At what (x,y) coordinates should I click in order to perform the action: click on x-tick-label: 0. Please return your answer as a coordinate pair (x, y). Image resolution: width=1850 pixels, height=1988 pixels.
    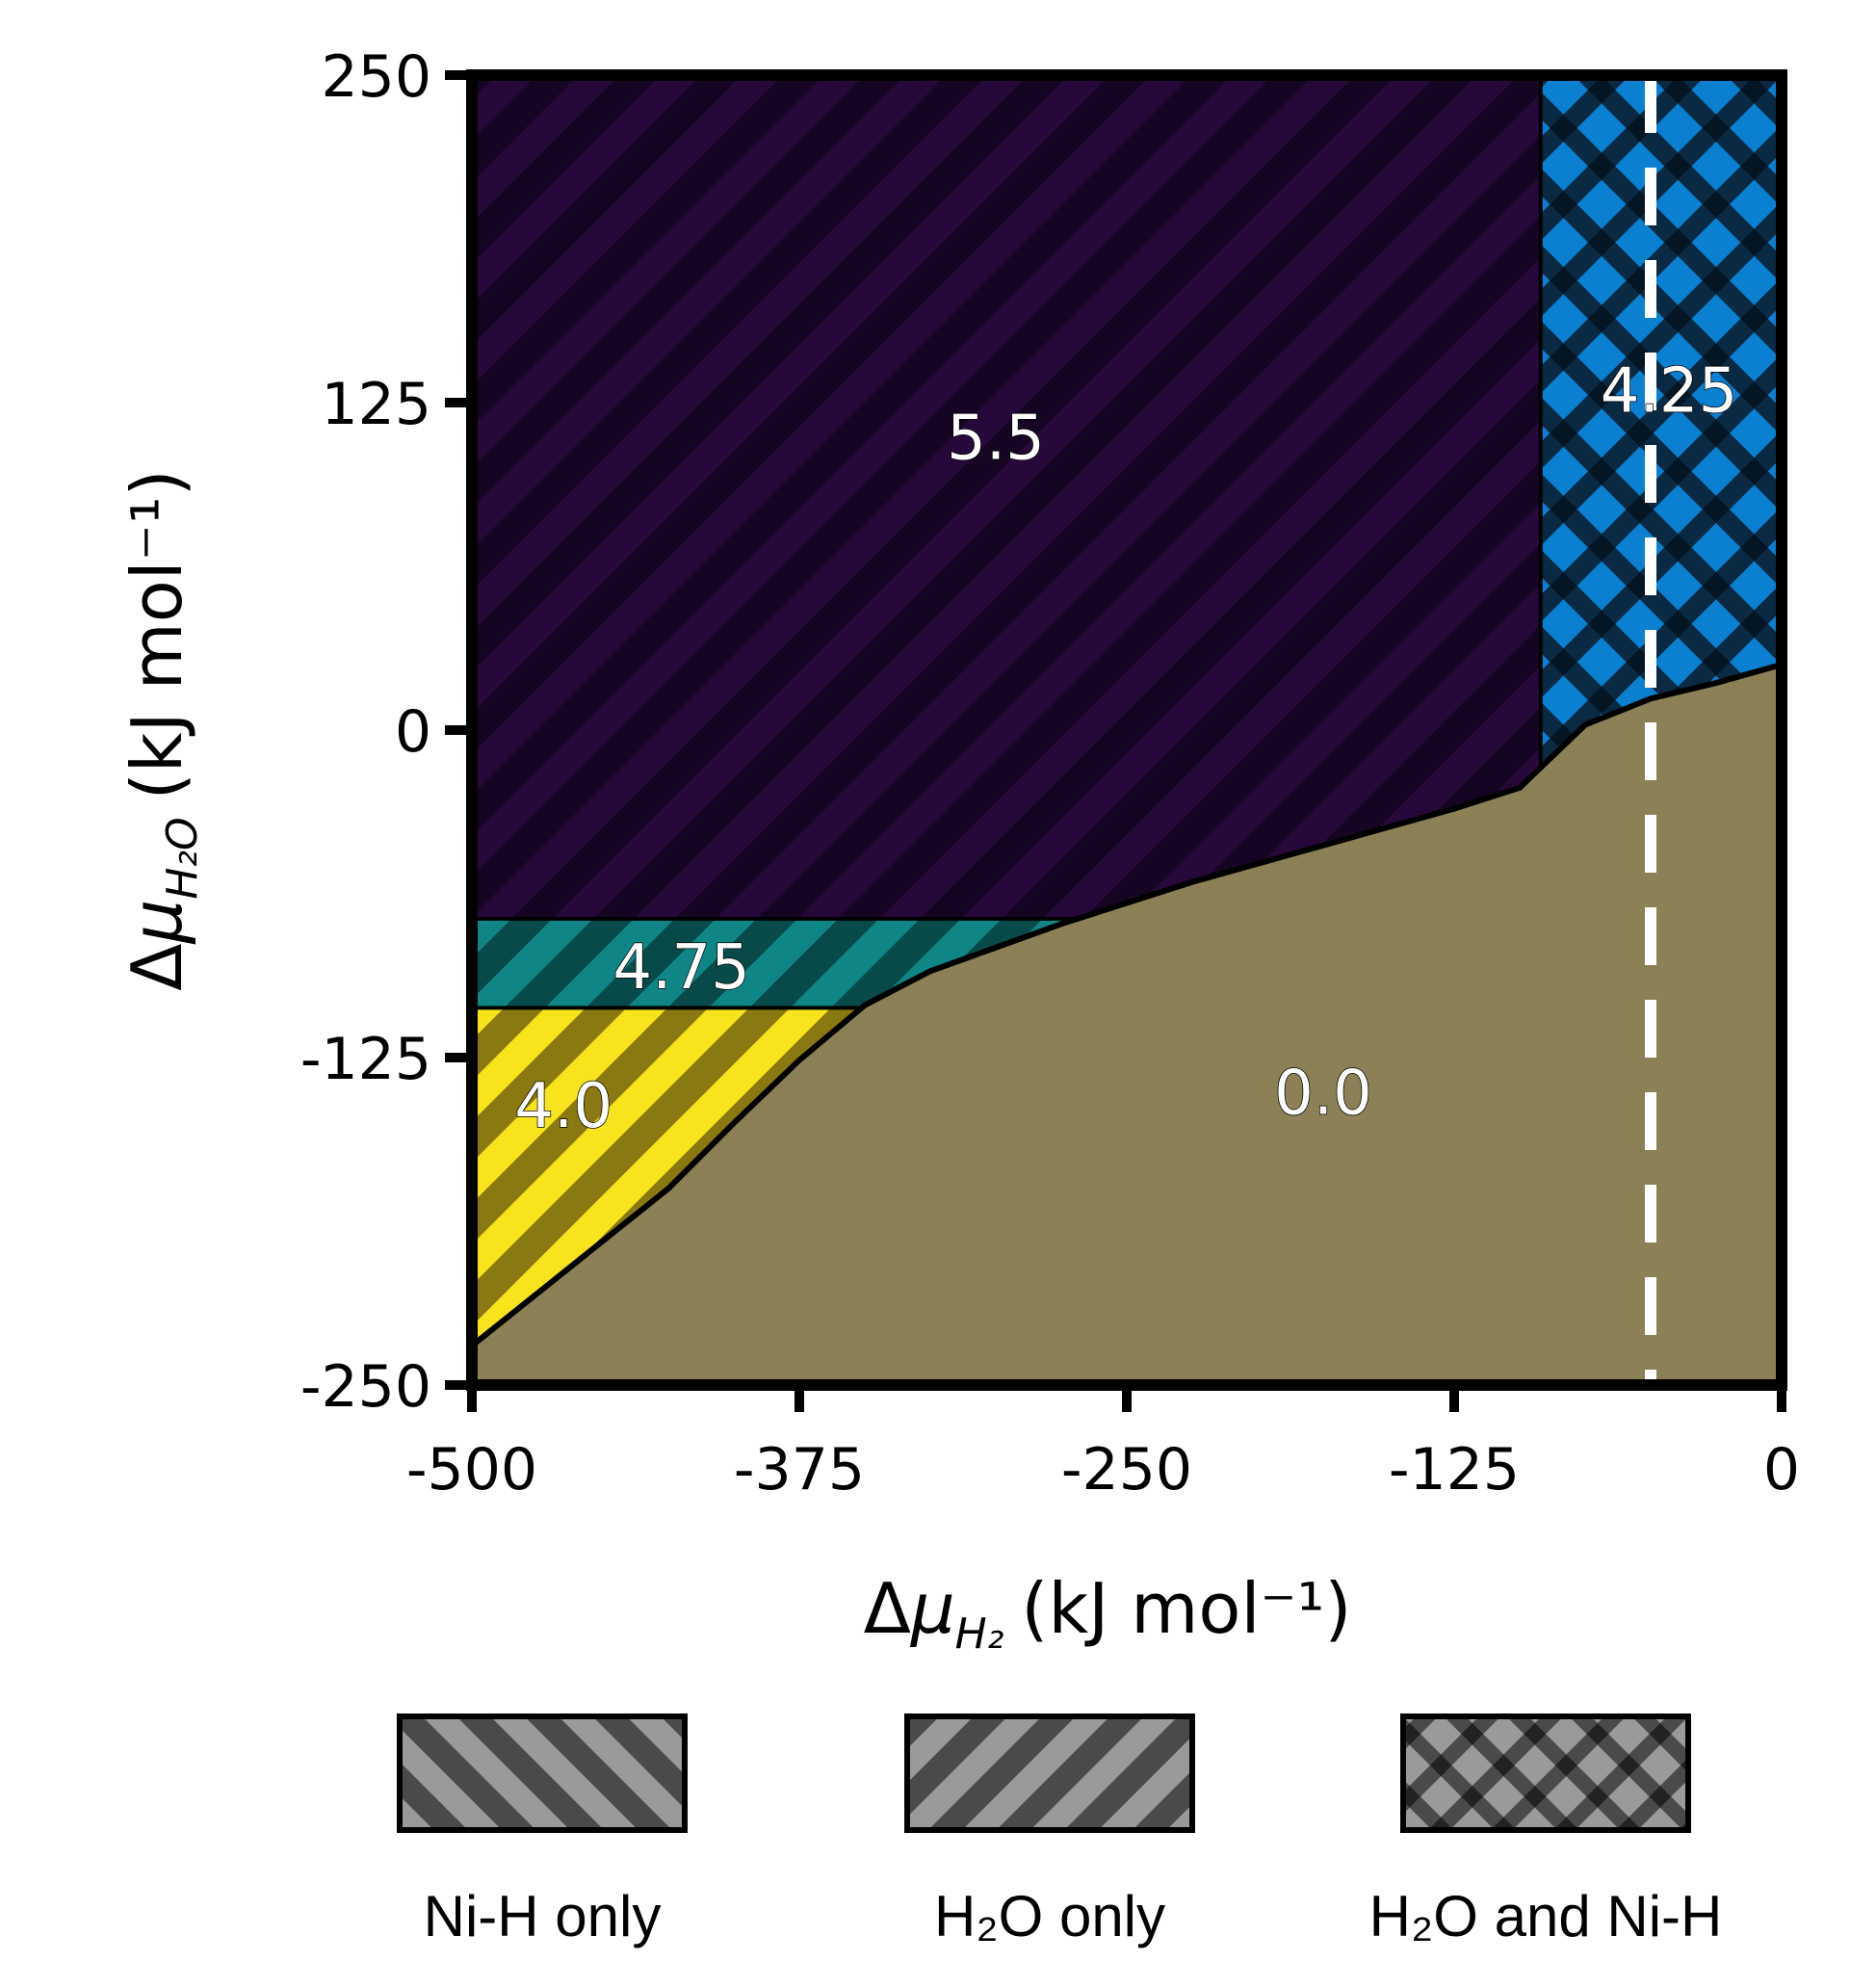
    Looking at the image, I should click on (1782, 1470).